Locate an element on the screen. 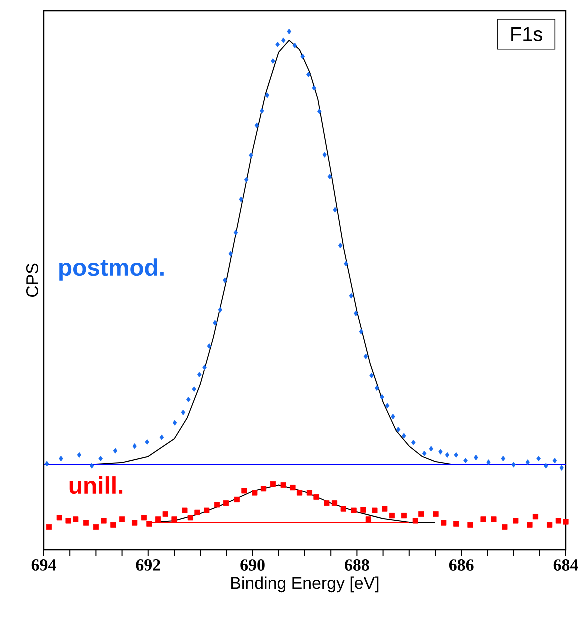 This screenshot has width=584, height=619. x-tick-label: 684 is located at coordinates (566, 565).